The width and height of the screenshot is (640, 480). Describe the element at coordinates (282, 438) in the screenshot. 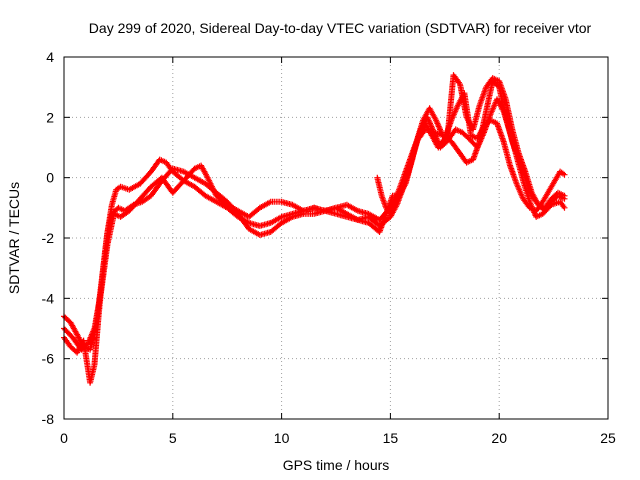

I see `x-tick-label: 10` at that location.